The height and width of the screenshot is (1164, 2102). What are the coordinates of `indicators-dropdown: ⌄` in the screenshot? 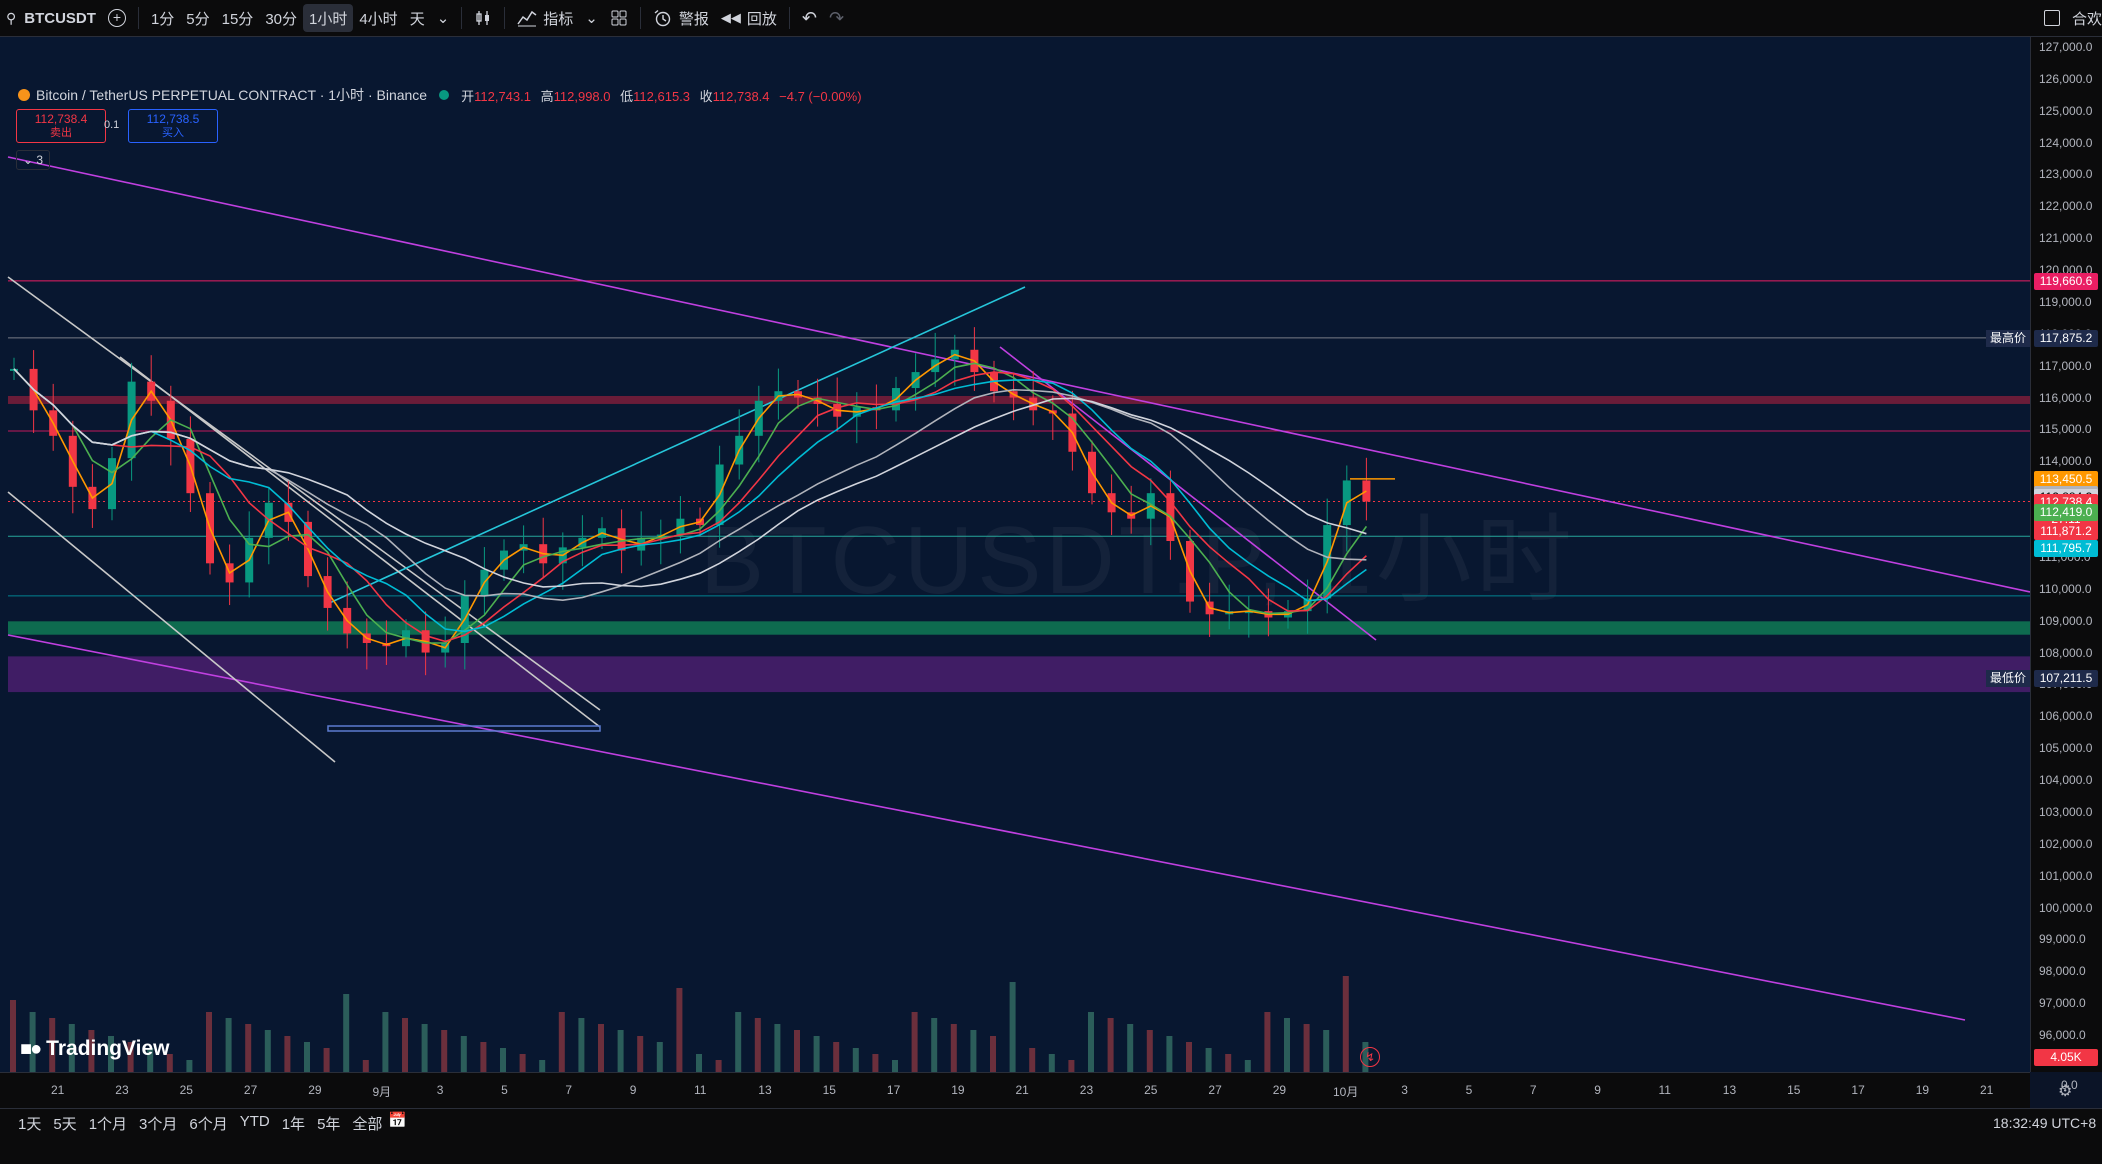 It's located at (591, 18).